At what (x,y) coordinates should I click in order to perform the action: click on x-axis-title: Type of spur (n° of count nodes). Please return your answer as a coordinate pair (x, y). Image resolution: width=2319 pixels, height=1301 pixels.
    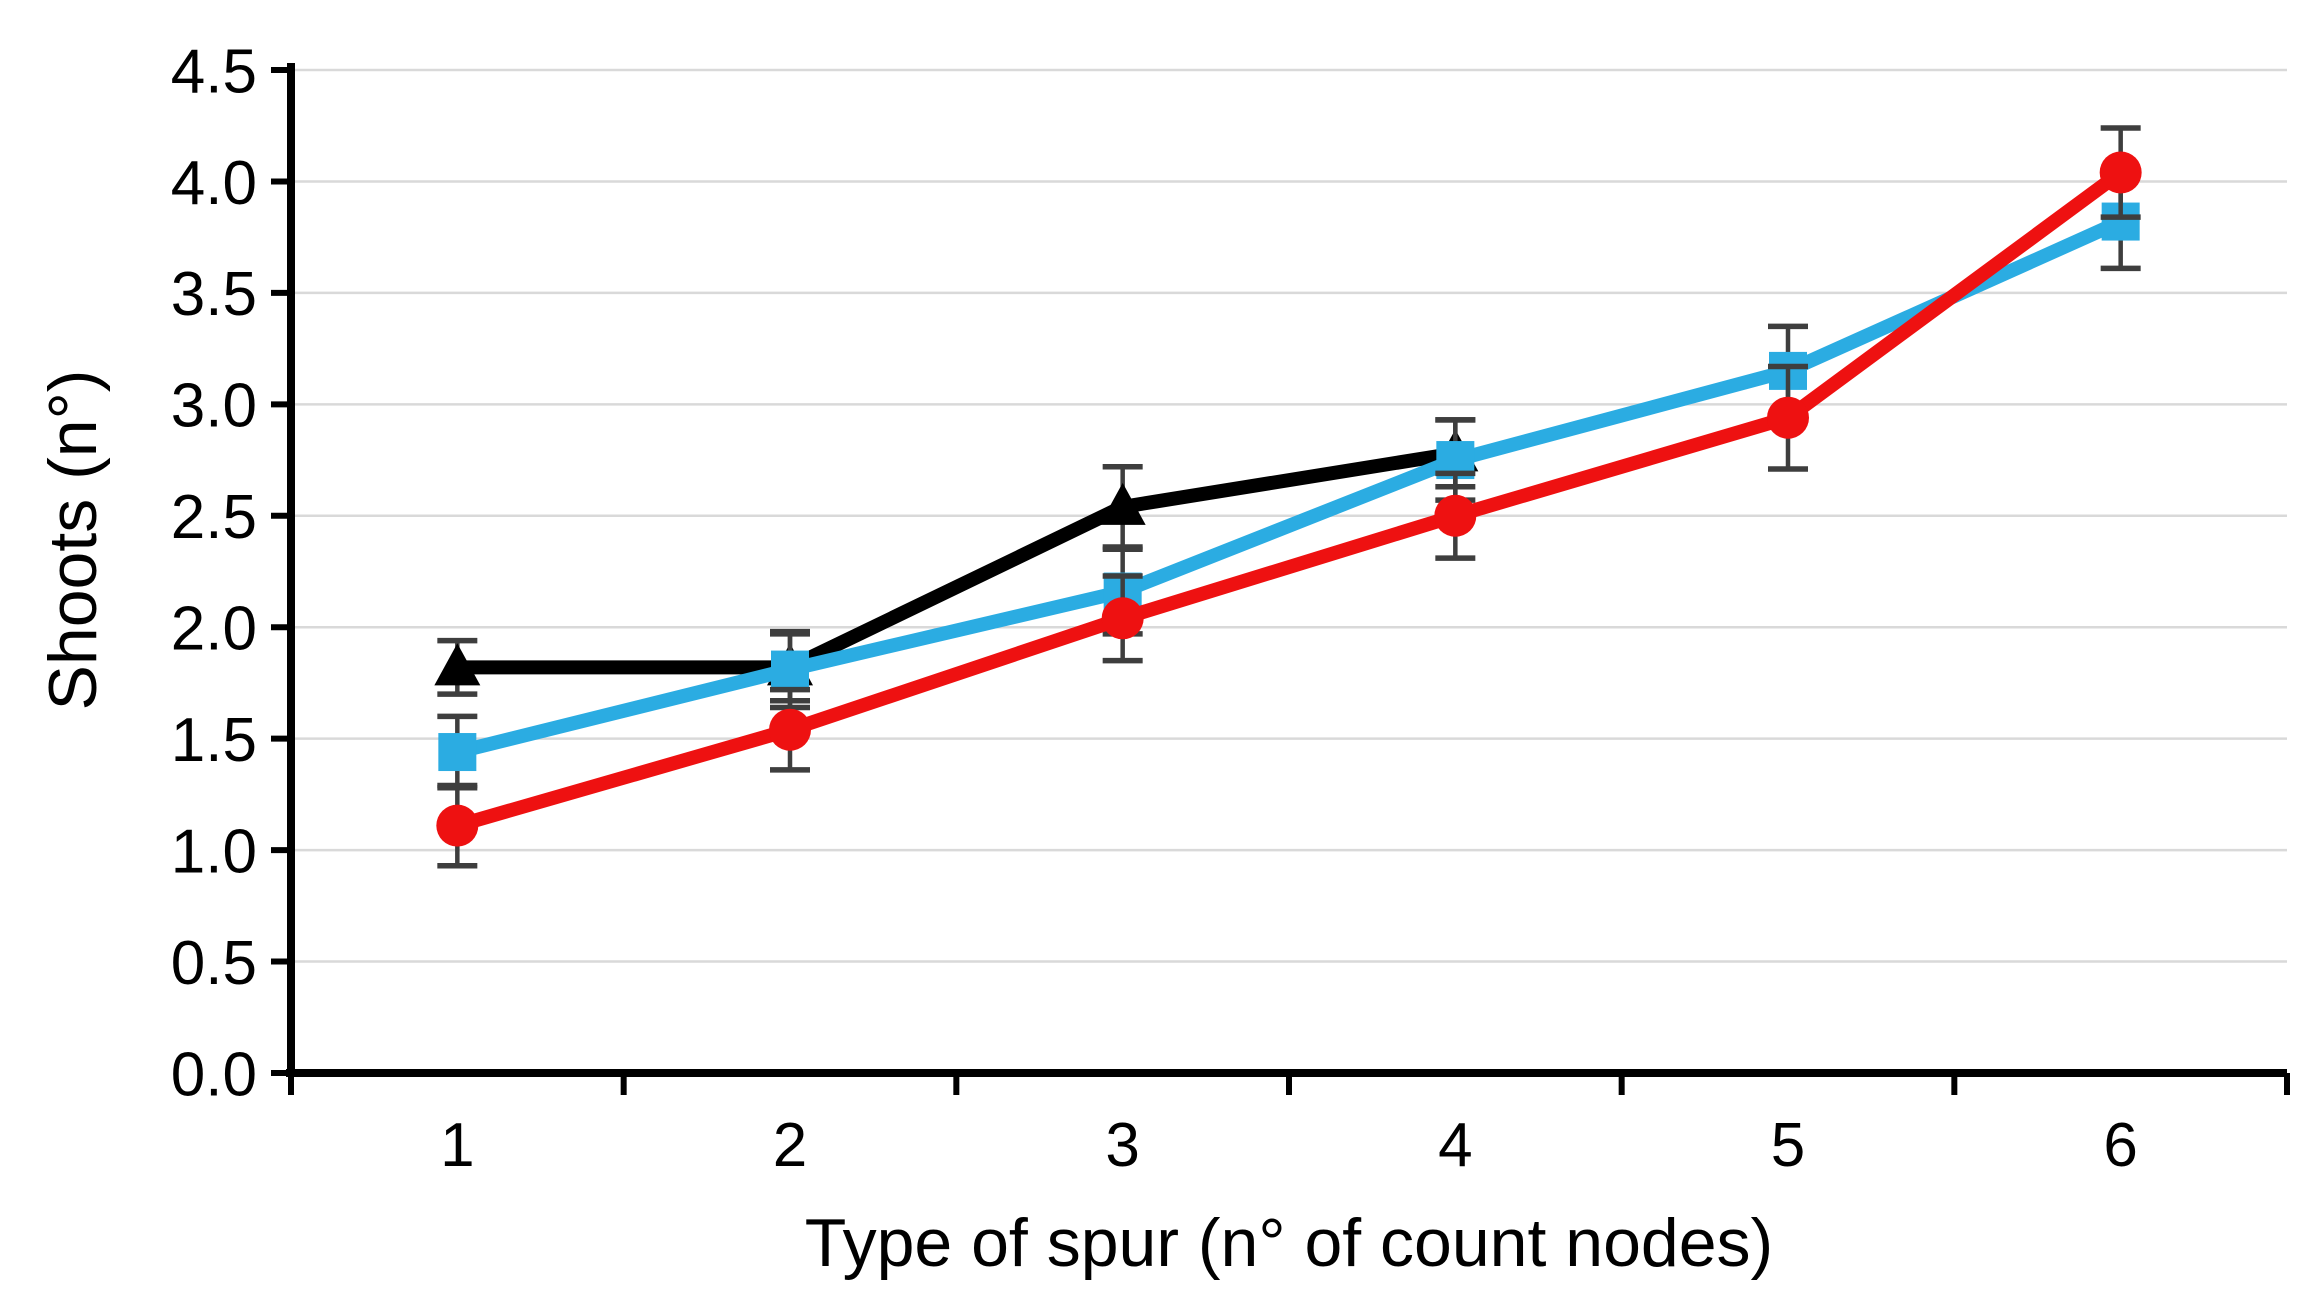
    Looking at the image, I should click on (1289, 1243).